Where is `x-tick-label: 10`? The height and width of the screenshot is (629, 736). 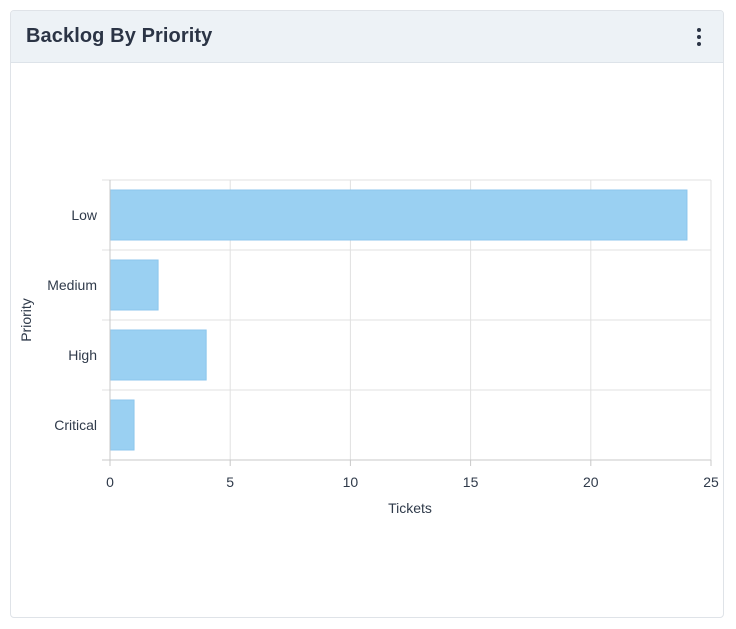
x-tick-label: 10 is located at coordinates (351, 482).